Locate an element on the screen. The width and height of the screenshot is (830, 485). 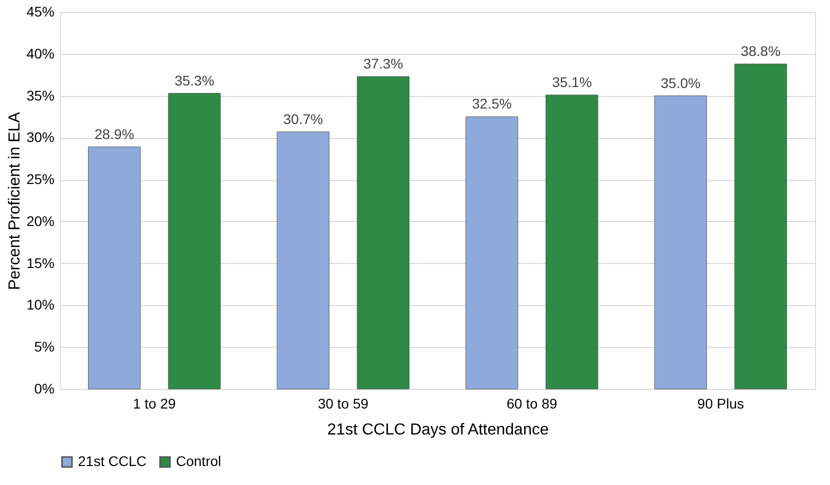
y-tick-label: 20% is located at coordinates (40, 220).